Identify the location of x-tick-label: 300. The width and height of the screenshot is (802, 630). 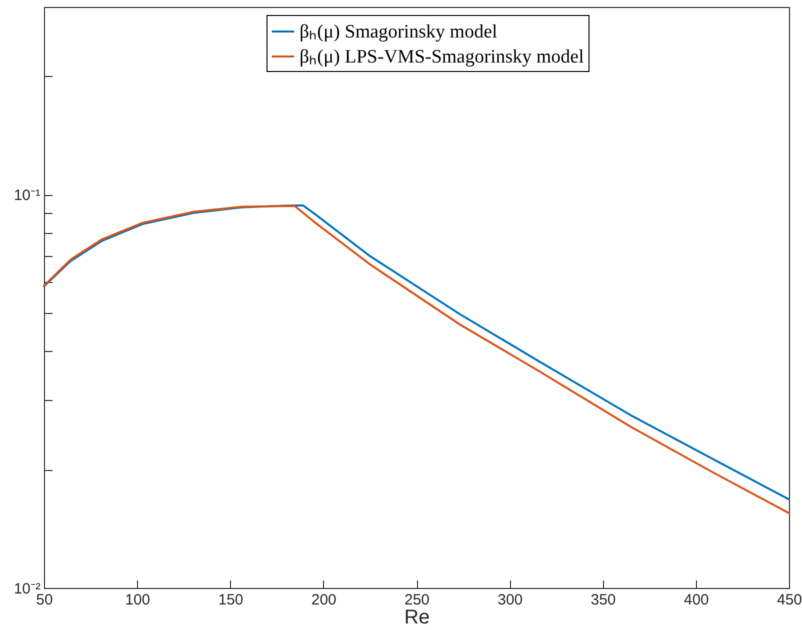
(510, 600).